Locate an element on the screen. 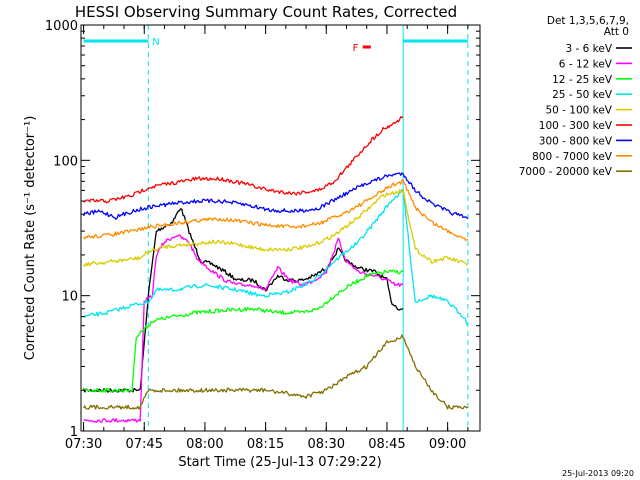 The width and height of the screenshot is (640, 480). y-tick-label: 10 is located at coordinates (69, 297).